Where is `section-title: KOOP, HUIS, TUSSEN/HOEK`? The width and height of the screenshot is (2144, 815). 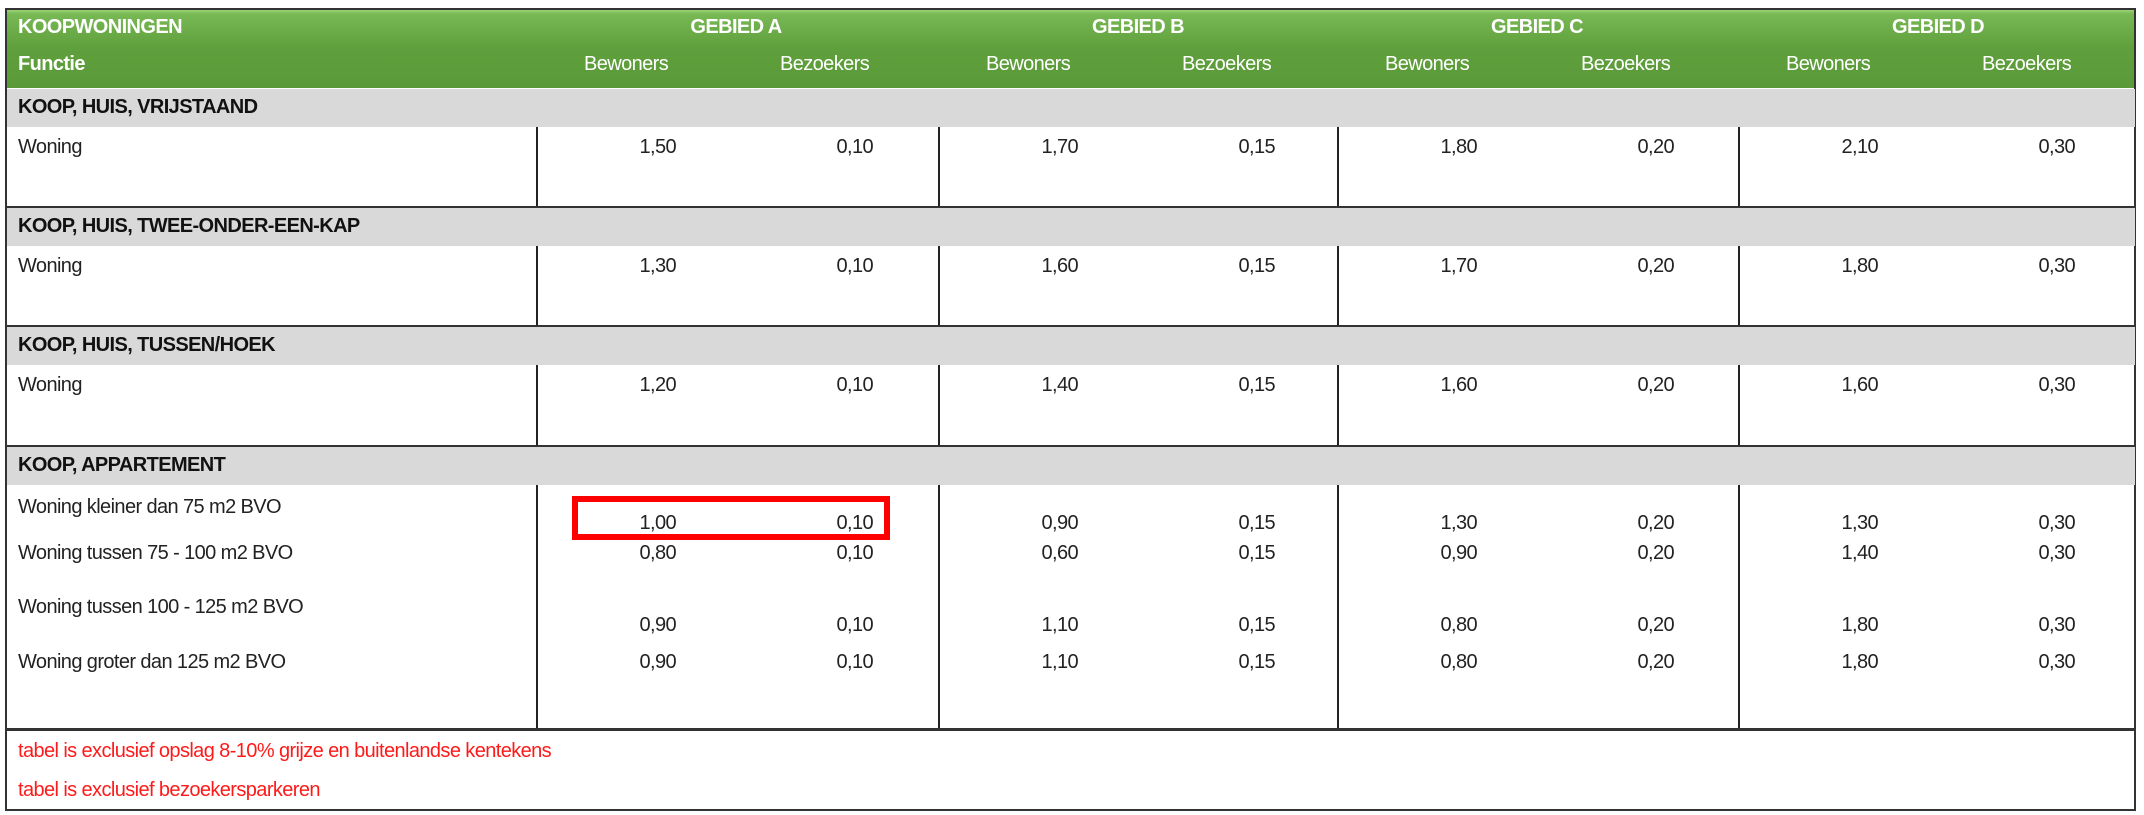
section-title: KOOP, HUIS, TUSSEN/HOEK is located at coordinates (147, 345).